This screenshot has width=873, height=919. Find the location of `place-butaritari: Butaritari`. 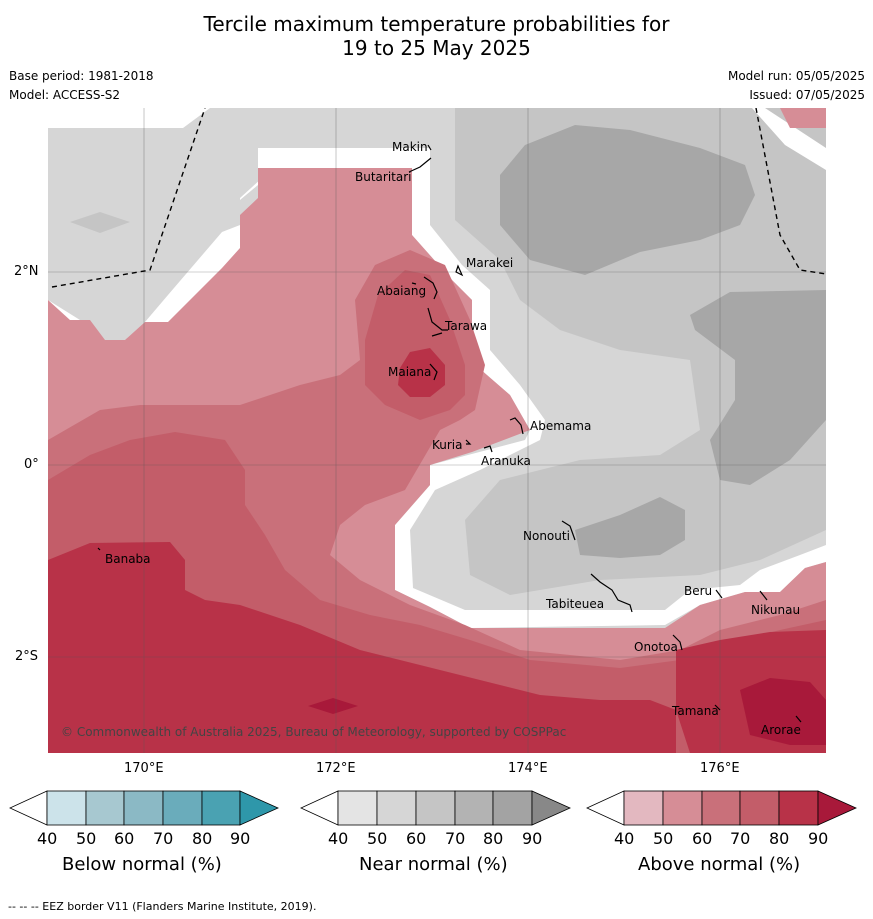

place-butaritari: Butaritari is located at coordinates (383, 177).